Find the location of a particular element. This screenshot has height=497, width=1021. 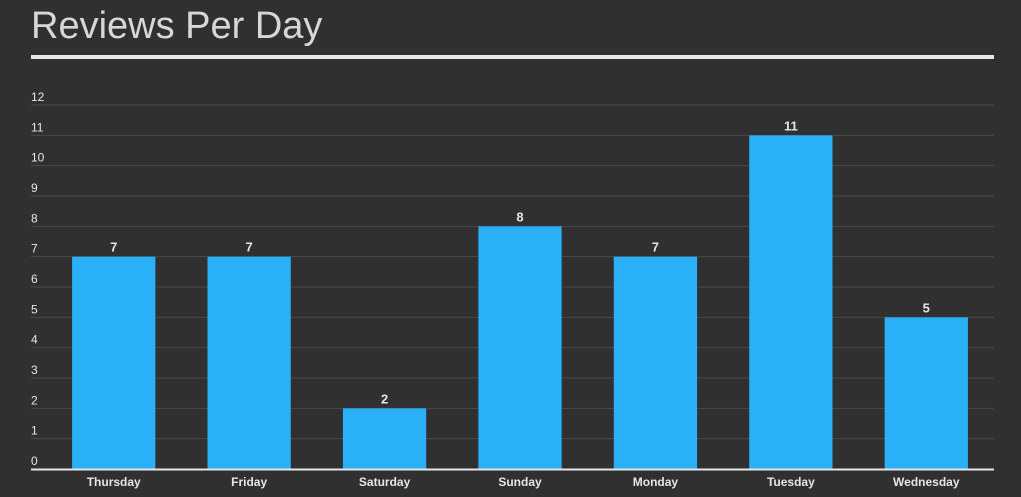

y-tick-label: 1 is located at coordinates (34, 431).